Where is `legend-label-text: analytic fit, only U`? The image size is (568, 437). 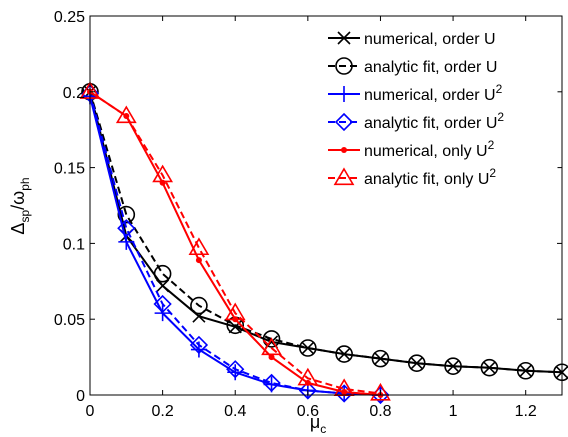
legend-label-text: analytic fit, only U is located at coordinates (426, 179).